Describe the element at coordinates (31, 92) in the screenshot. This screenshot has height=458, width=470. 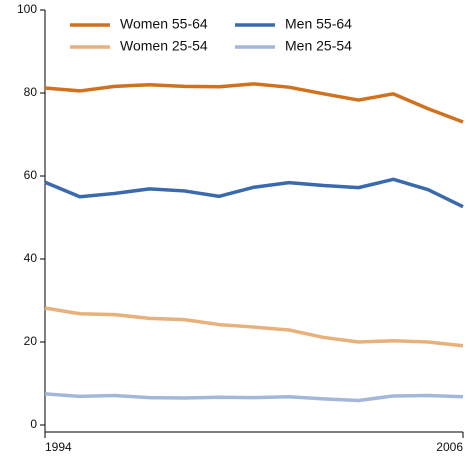
I see `y-tick-label: 80` at that location.